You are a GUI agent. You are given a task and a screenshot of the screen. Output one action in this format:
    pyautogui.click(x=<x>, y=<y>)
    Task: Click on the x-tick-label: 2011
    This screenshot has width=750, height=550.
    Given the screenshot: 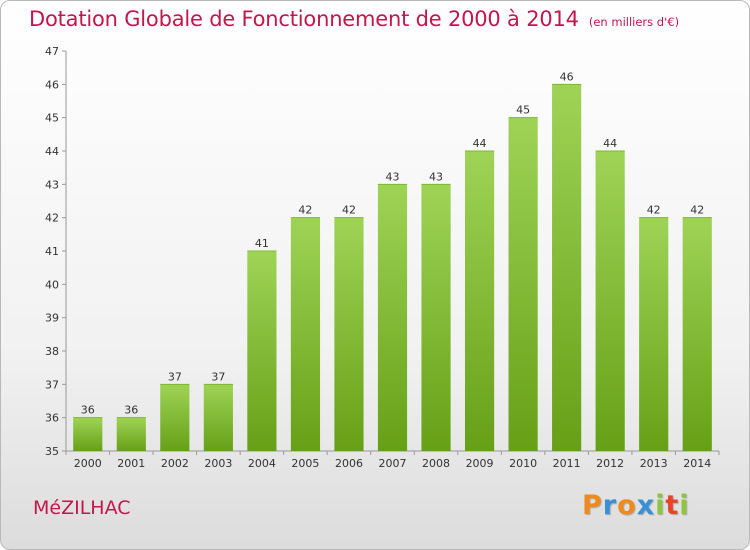 What is the action you would take?
    pyautogui.click(x=567, y=463)
    